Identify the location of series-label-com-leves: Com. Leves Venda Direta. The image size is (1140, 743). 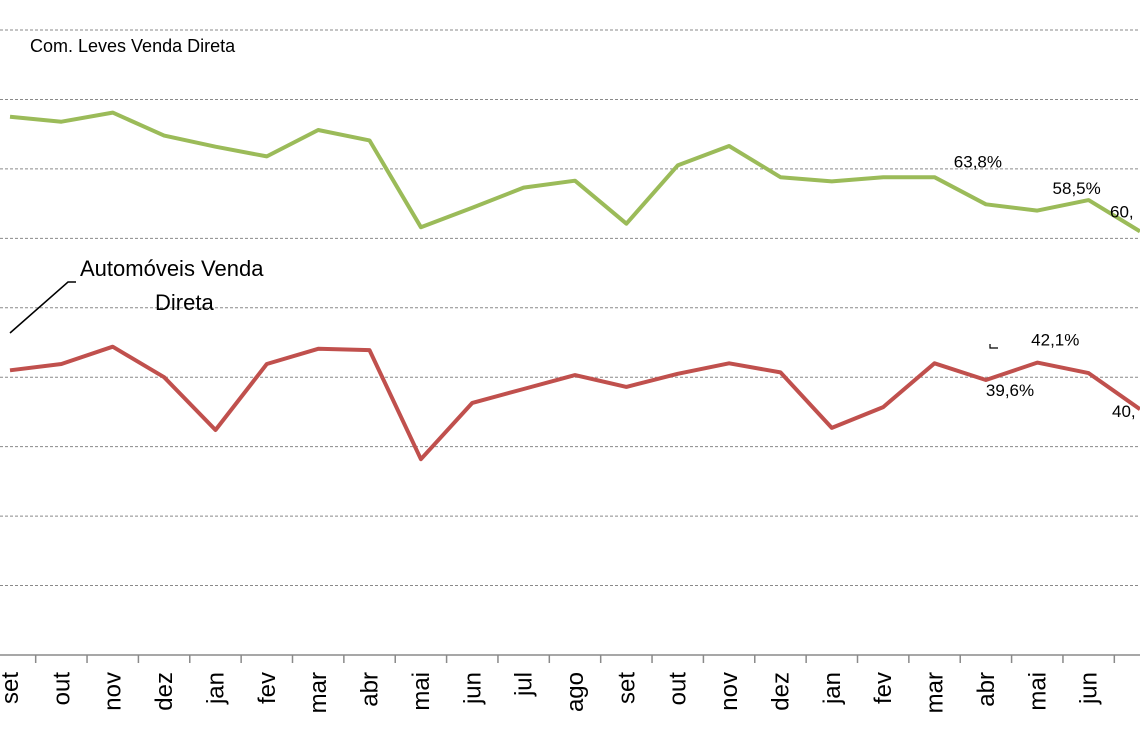
(133, 46).